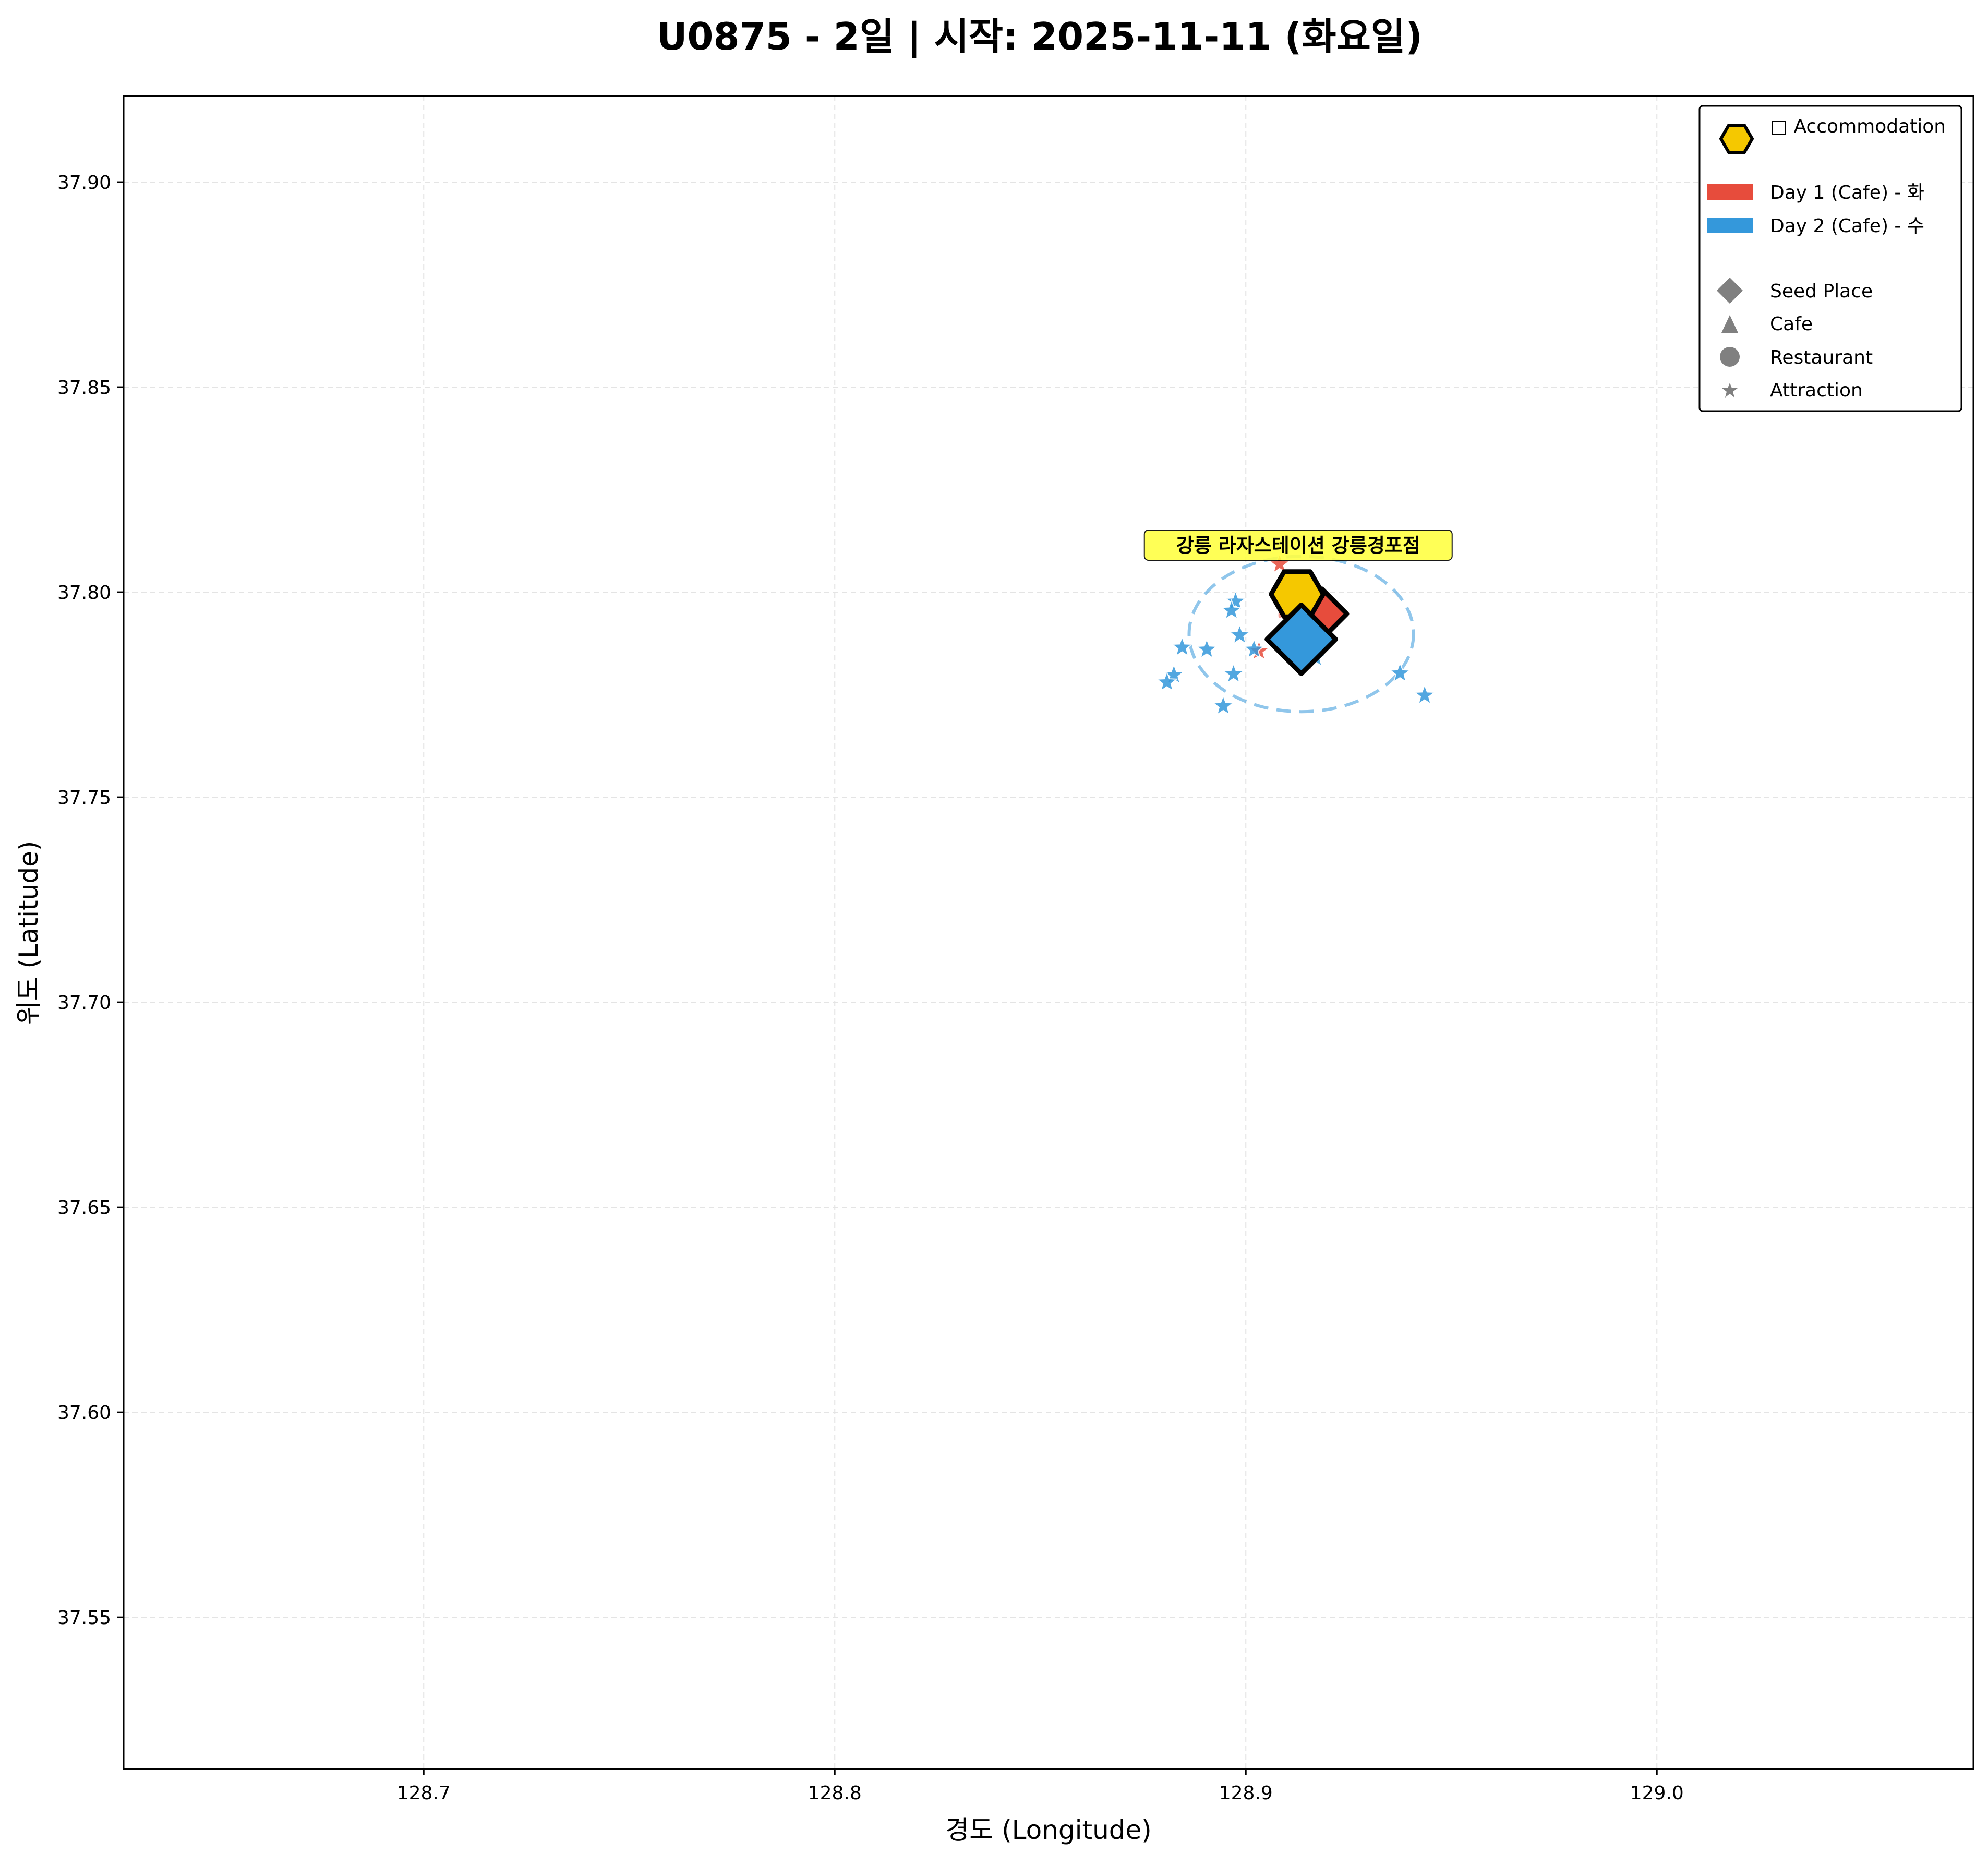  What do you see at coordinates (84, 593) in the screenshot?
I see `y-tick-label: 37.80` at bounding box center [84, 593].